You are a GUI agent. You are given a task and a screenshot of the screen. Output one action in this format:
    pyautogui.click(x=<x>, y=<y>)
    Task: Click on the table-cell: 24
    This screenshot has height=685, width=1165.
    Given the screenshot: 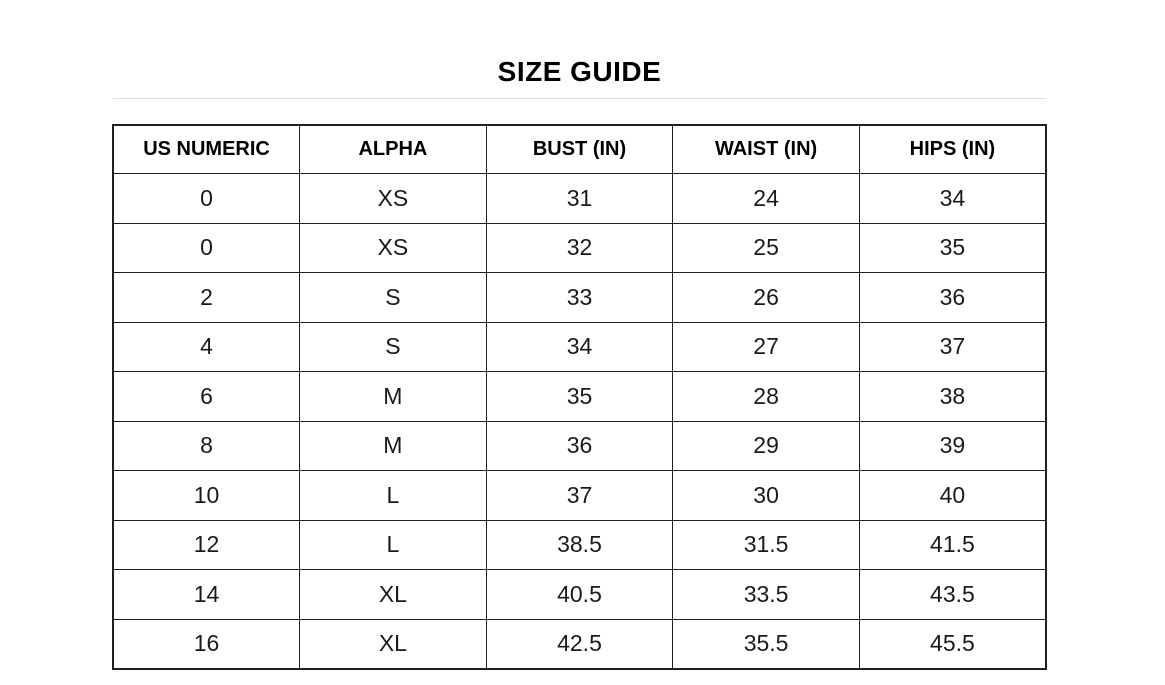 What is the action you would take?
    pyautogui.click(x=766, y=198)
    